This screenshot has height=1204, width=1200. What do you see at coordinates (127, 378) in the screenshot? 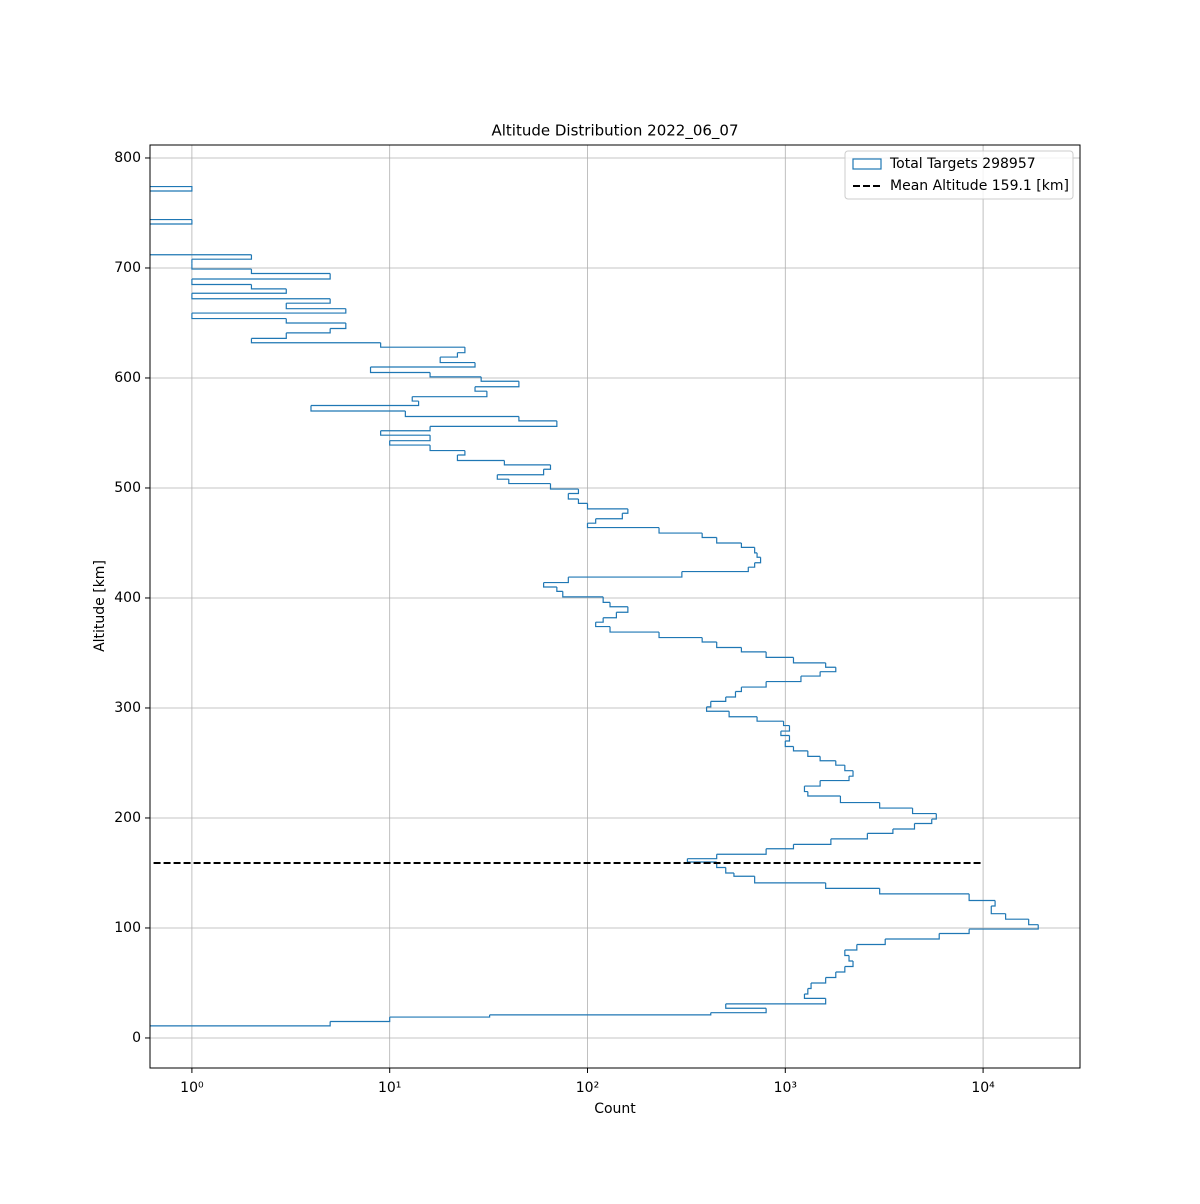
I see `y-tick-label: 600` at bounding box center [127, 378].